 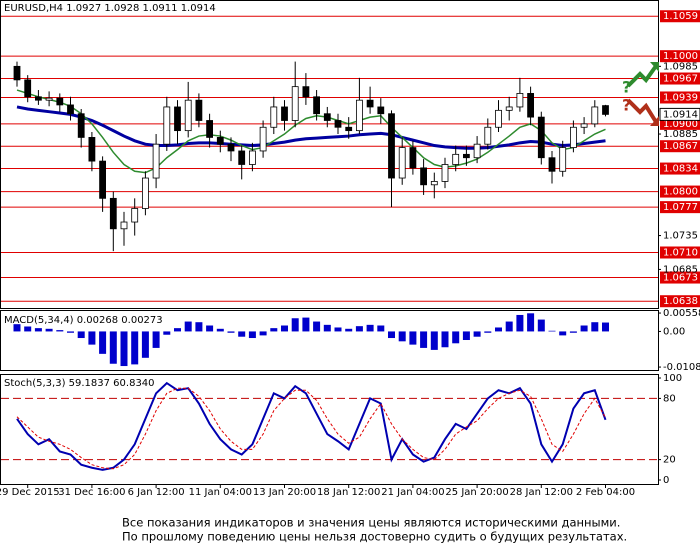 What do you see at coordinates (680, 66) in the screenshot?
I see `y-tick-label: 1.0985` at bounding box center [680, 66].